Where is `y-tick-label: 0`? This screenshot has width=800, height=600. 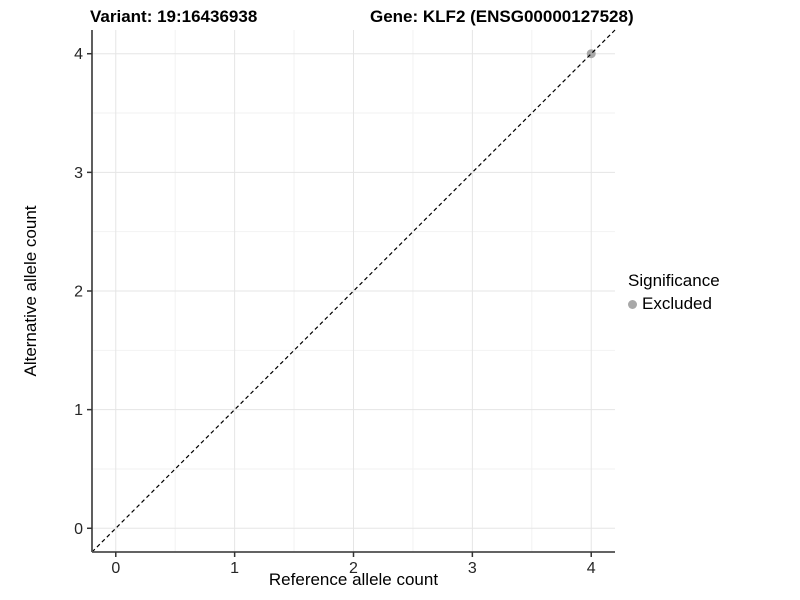 y-tick-label: 0 is located at coordinates (78, 529).